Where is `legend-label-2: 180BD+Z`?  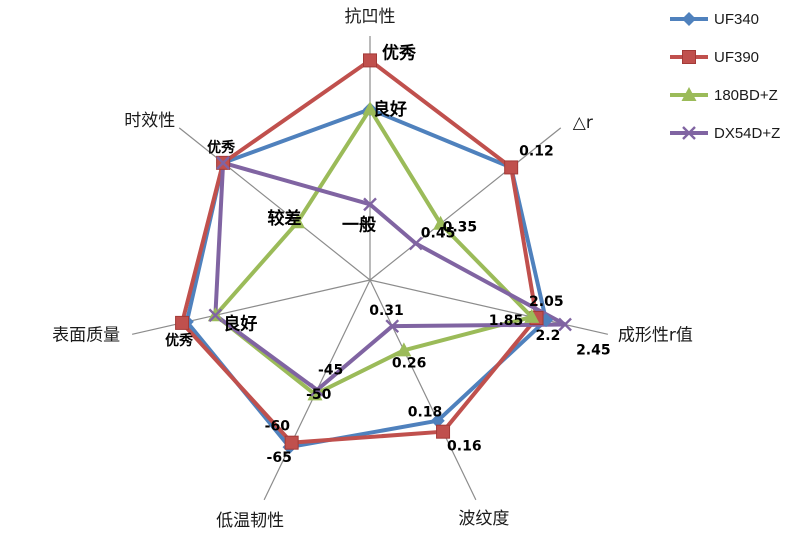 legend-label-2: 180BD+Z is located at coordinates (746, 95).